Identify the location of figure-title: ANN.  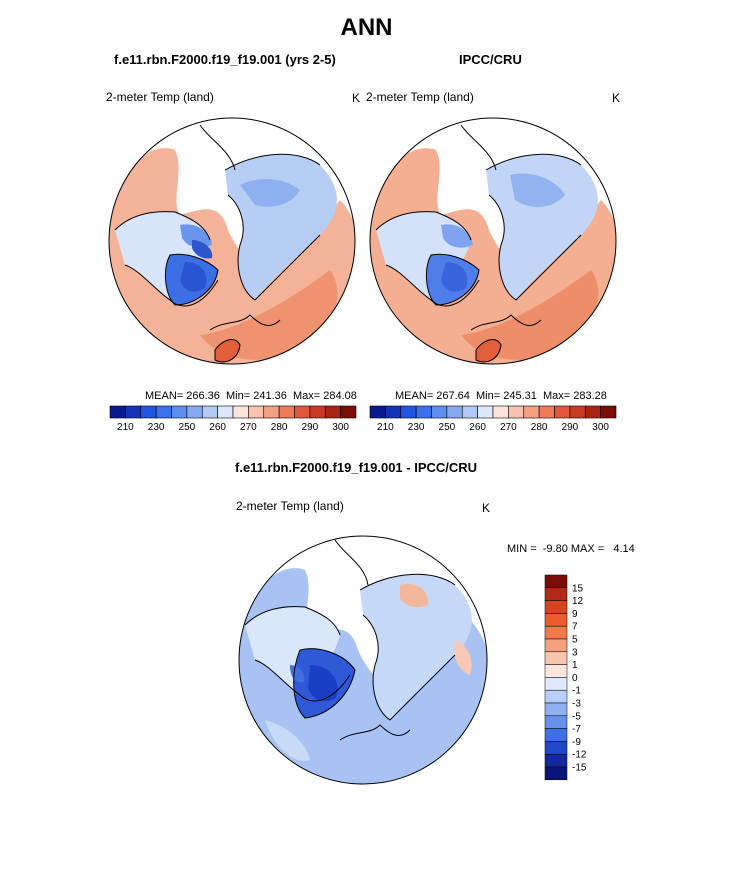
(366, 27).